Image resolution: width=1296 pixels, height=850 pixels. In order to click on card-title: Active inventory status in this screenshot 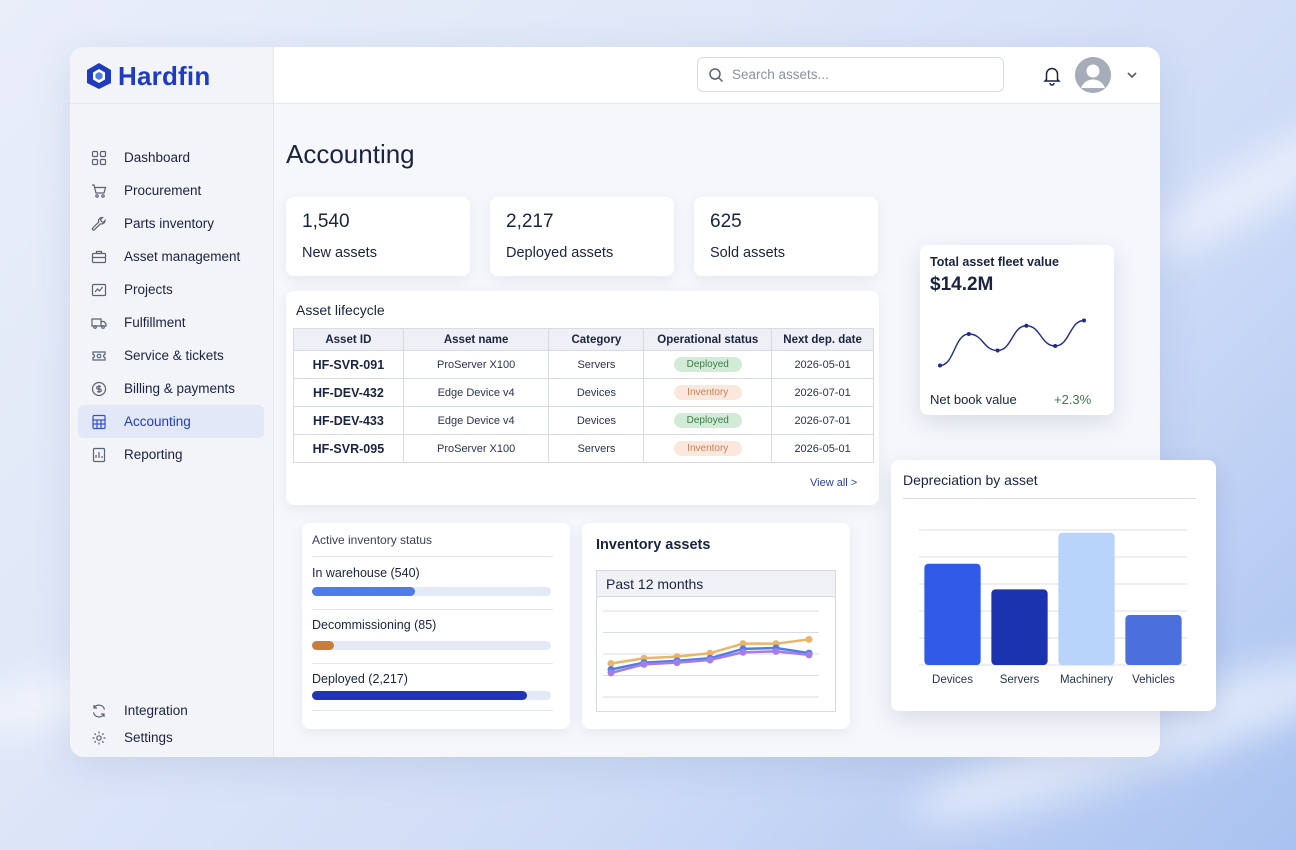, I will do `click(372, 540)`.